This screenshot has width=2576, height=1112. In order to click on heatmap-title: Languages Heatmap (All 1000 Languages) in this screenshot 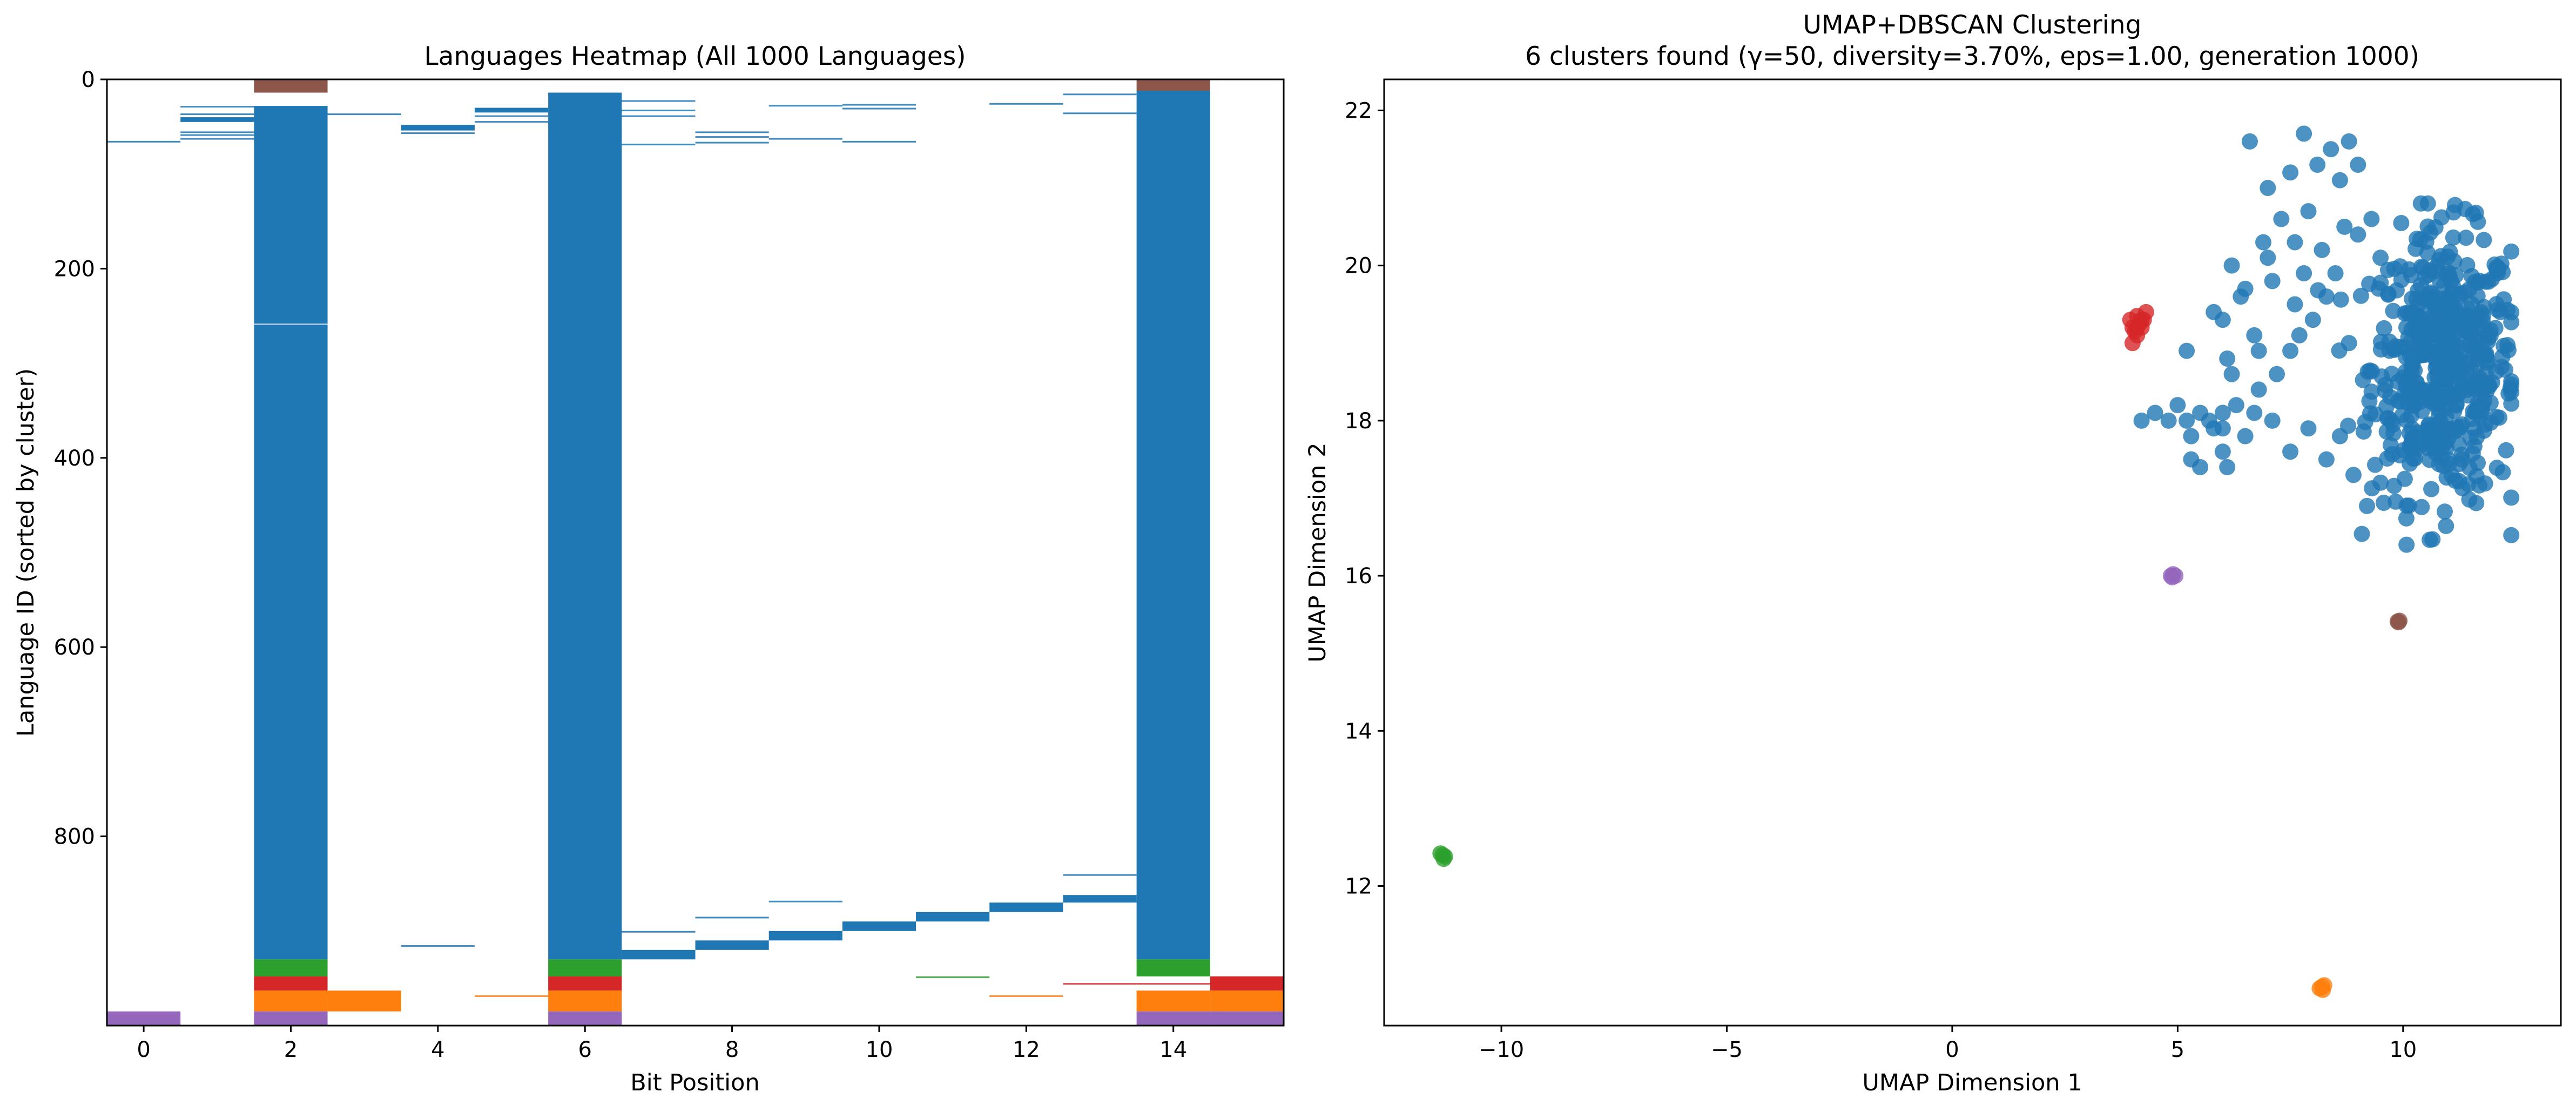, I will do `click(695, 56)`.